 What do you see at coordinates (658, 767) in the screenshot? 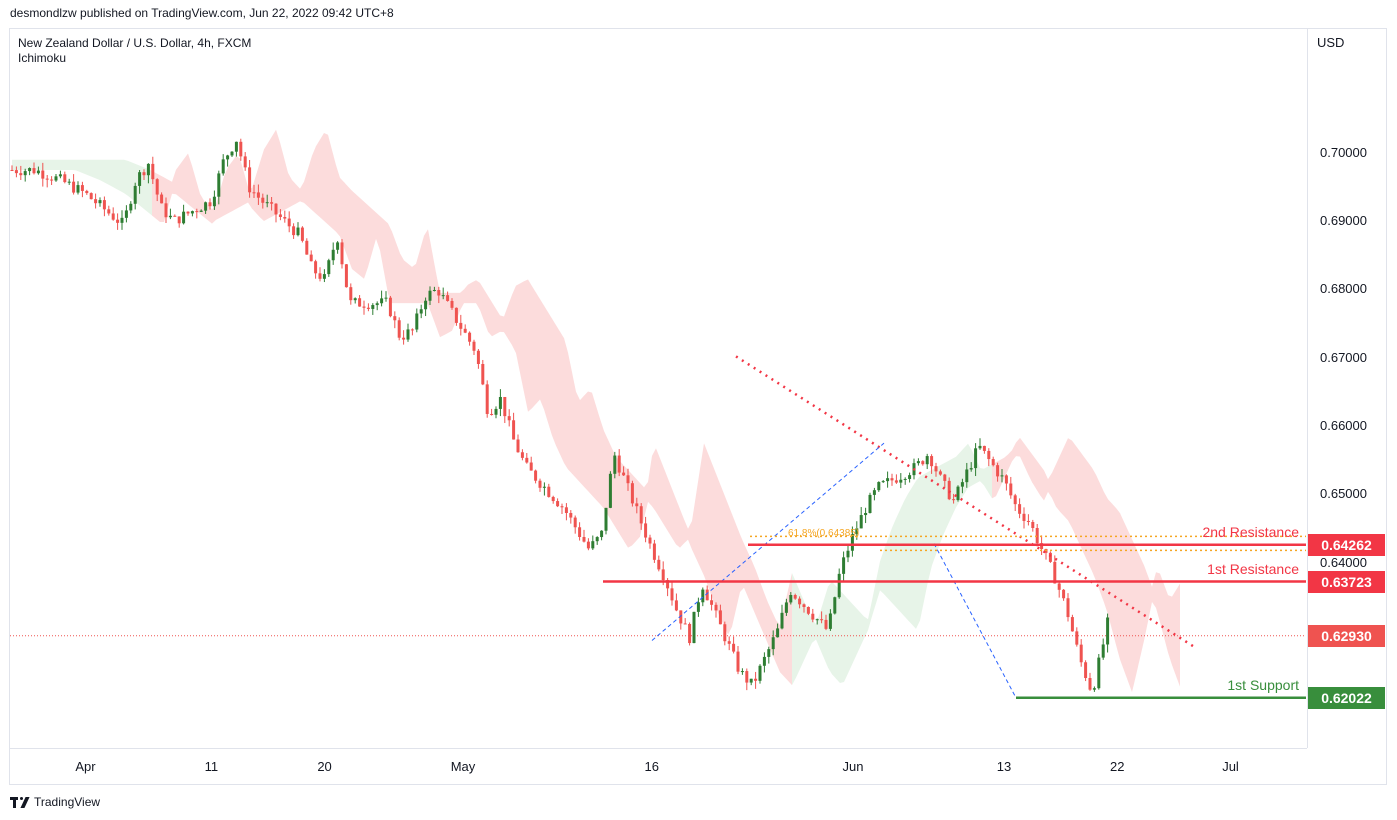
I see `time-scale` at bounding box center [658, 767].